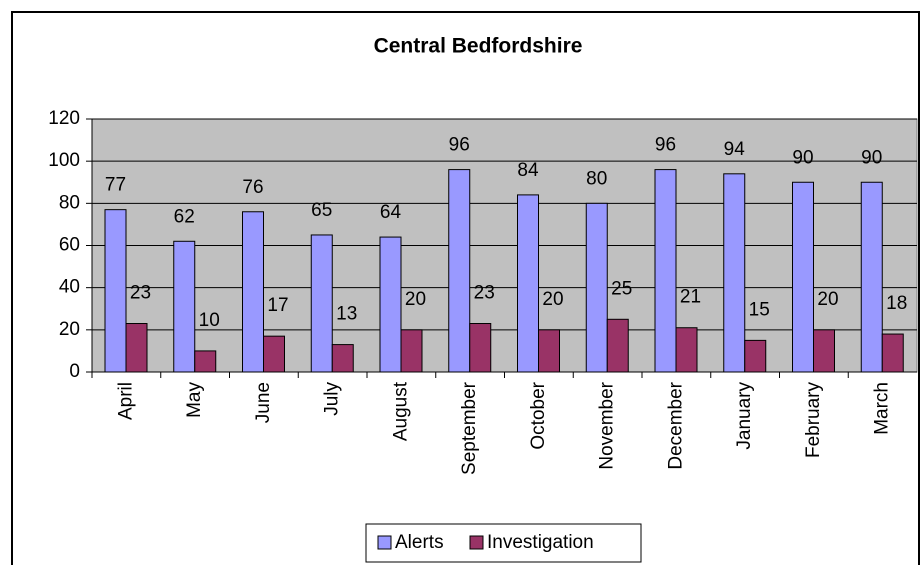 The image size is (924, 565). I want to click on x-tick-label: December, so click(675, 425).